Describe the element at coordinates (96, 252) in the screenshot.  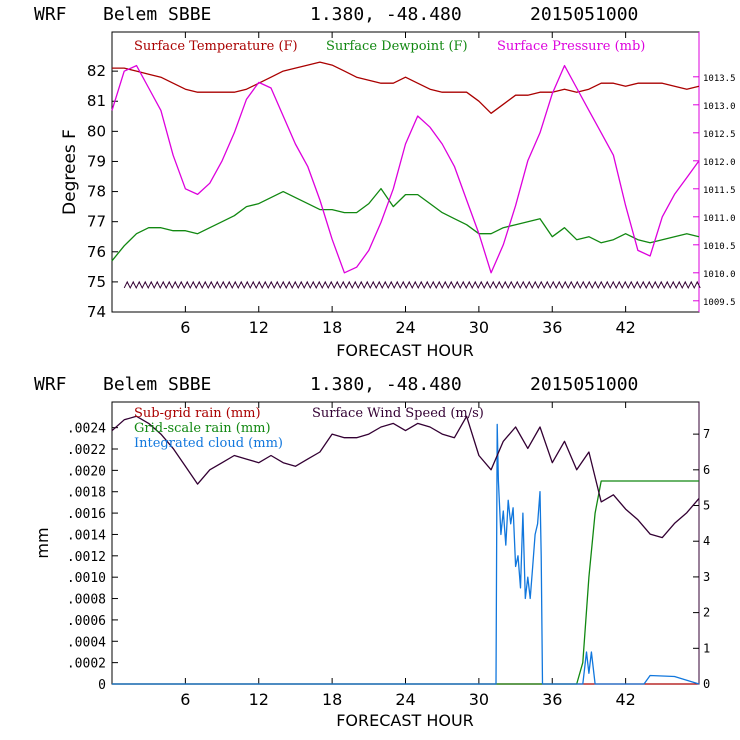
I see `y-tick-label: 76` at that location.